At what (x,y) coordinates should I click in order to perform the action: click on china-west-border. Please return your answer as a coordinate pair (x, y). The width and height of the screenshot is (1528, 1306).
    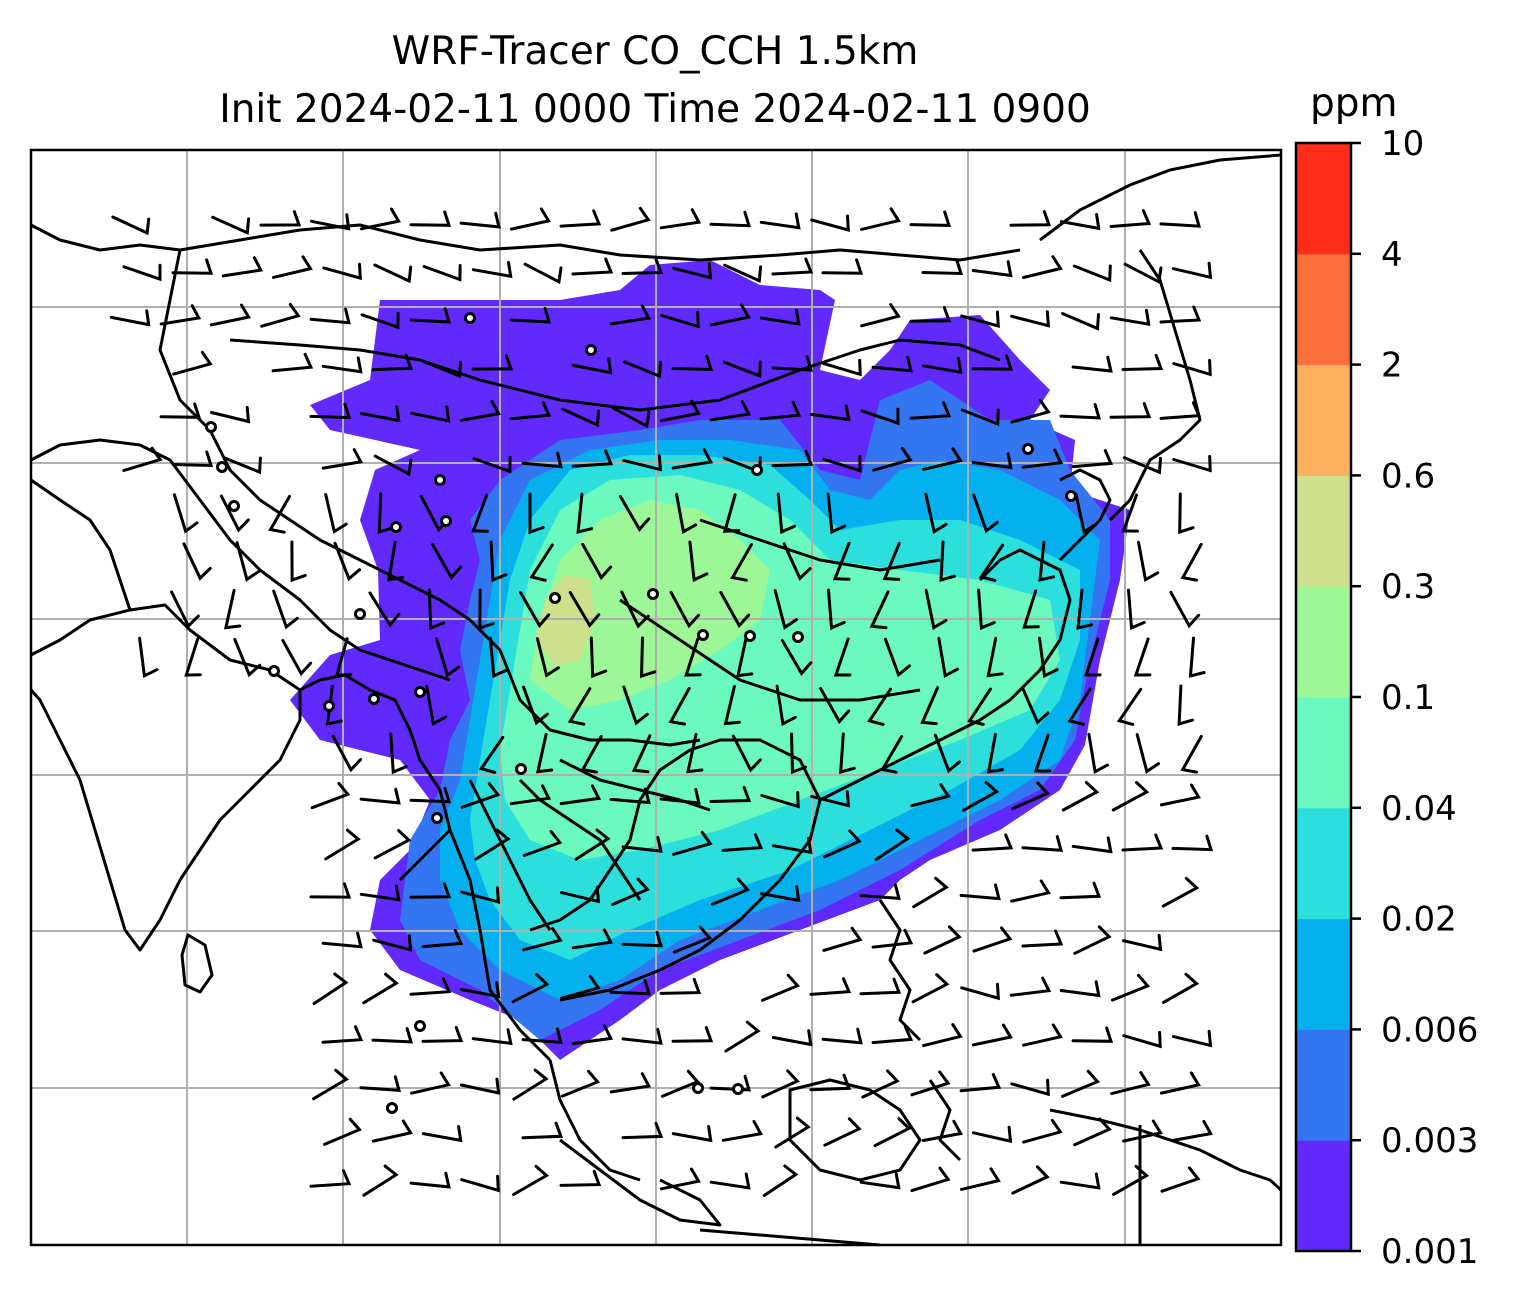
    Looking at the image, I should click on (266, 437).